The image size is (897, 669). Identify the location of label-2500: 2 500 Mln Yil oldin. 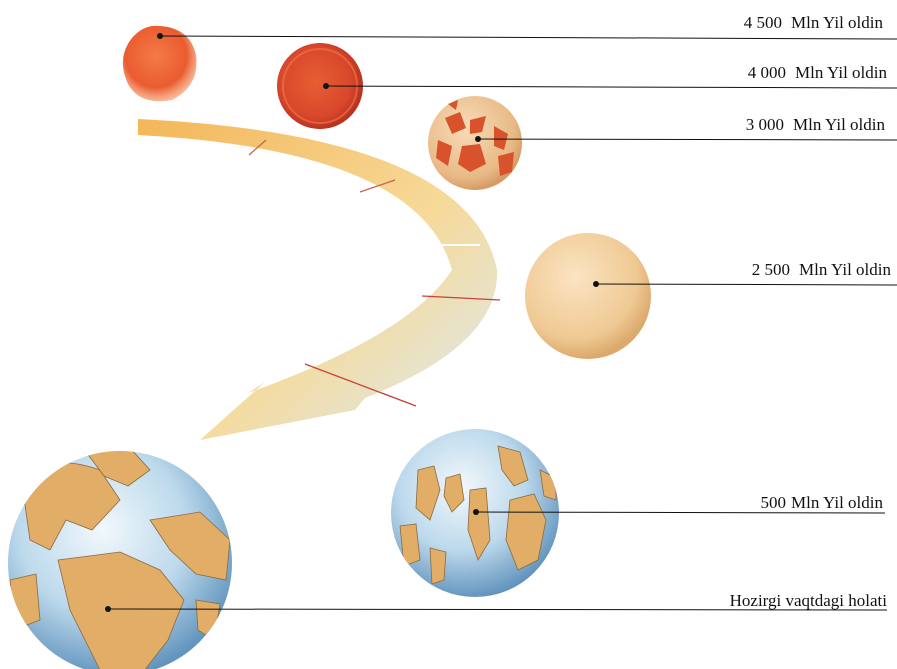
(821, 270).